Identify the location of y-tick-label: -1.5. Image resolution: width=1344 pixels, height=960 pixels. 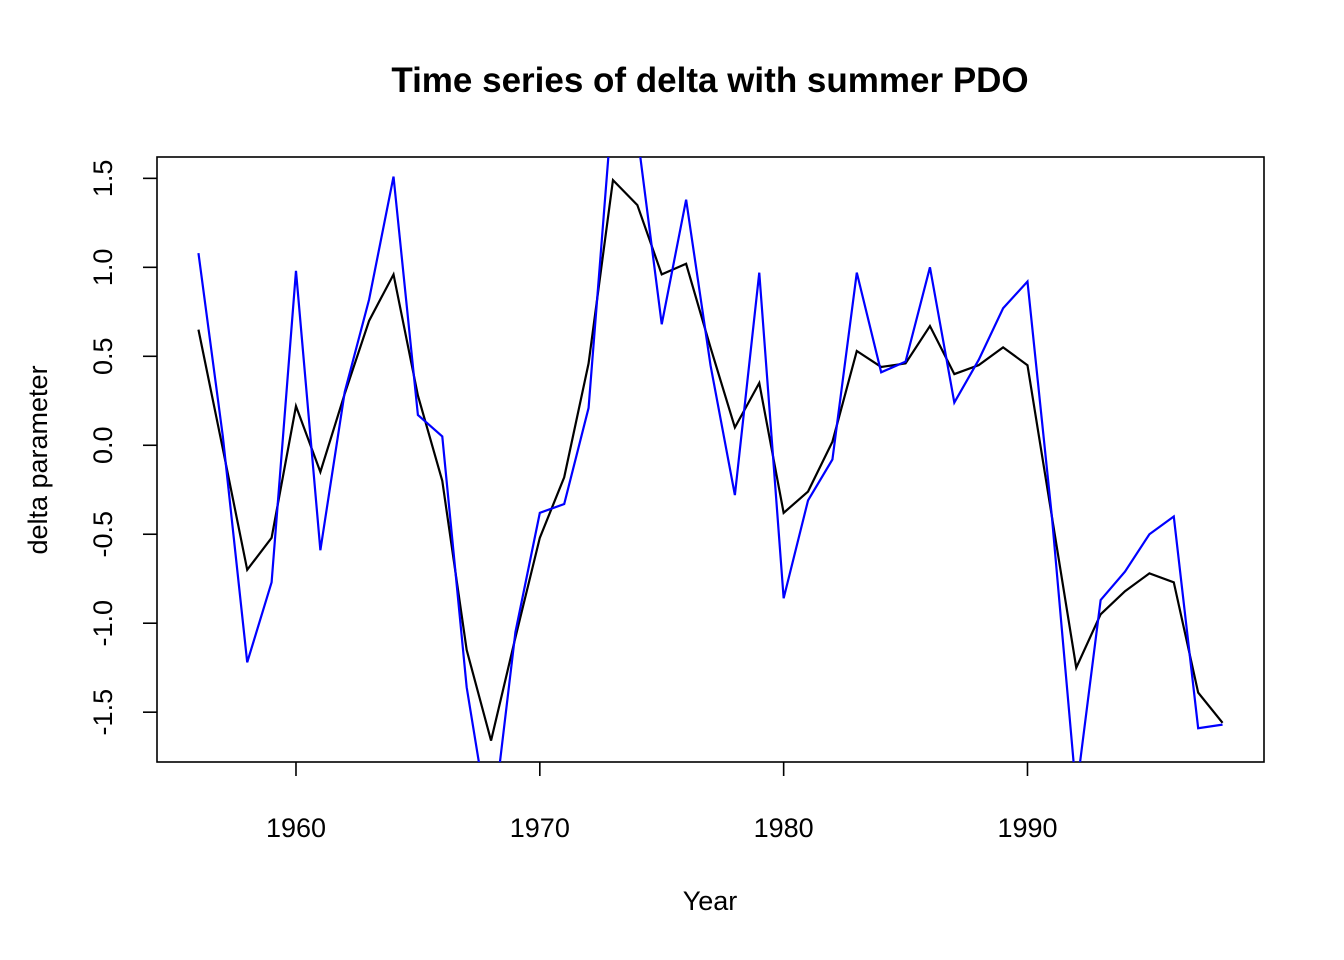
(103, 712).